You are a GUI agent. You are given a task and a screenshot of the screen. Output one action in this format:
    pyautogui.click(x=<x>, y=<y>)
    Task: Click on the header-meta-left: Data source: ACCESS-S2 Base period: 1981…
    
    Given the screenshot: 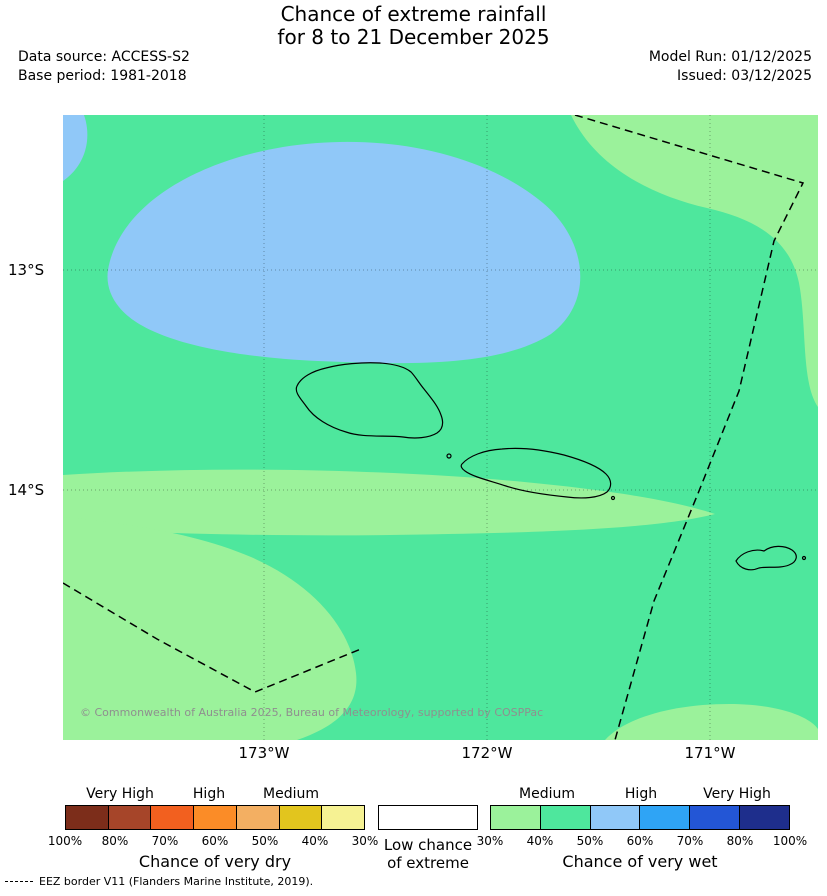 What is the action you would take?
    pyautogui.click(x=104, y=67)
    